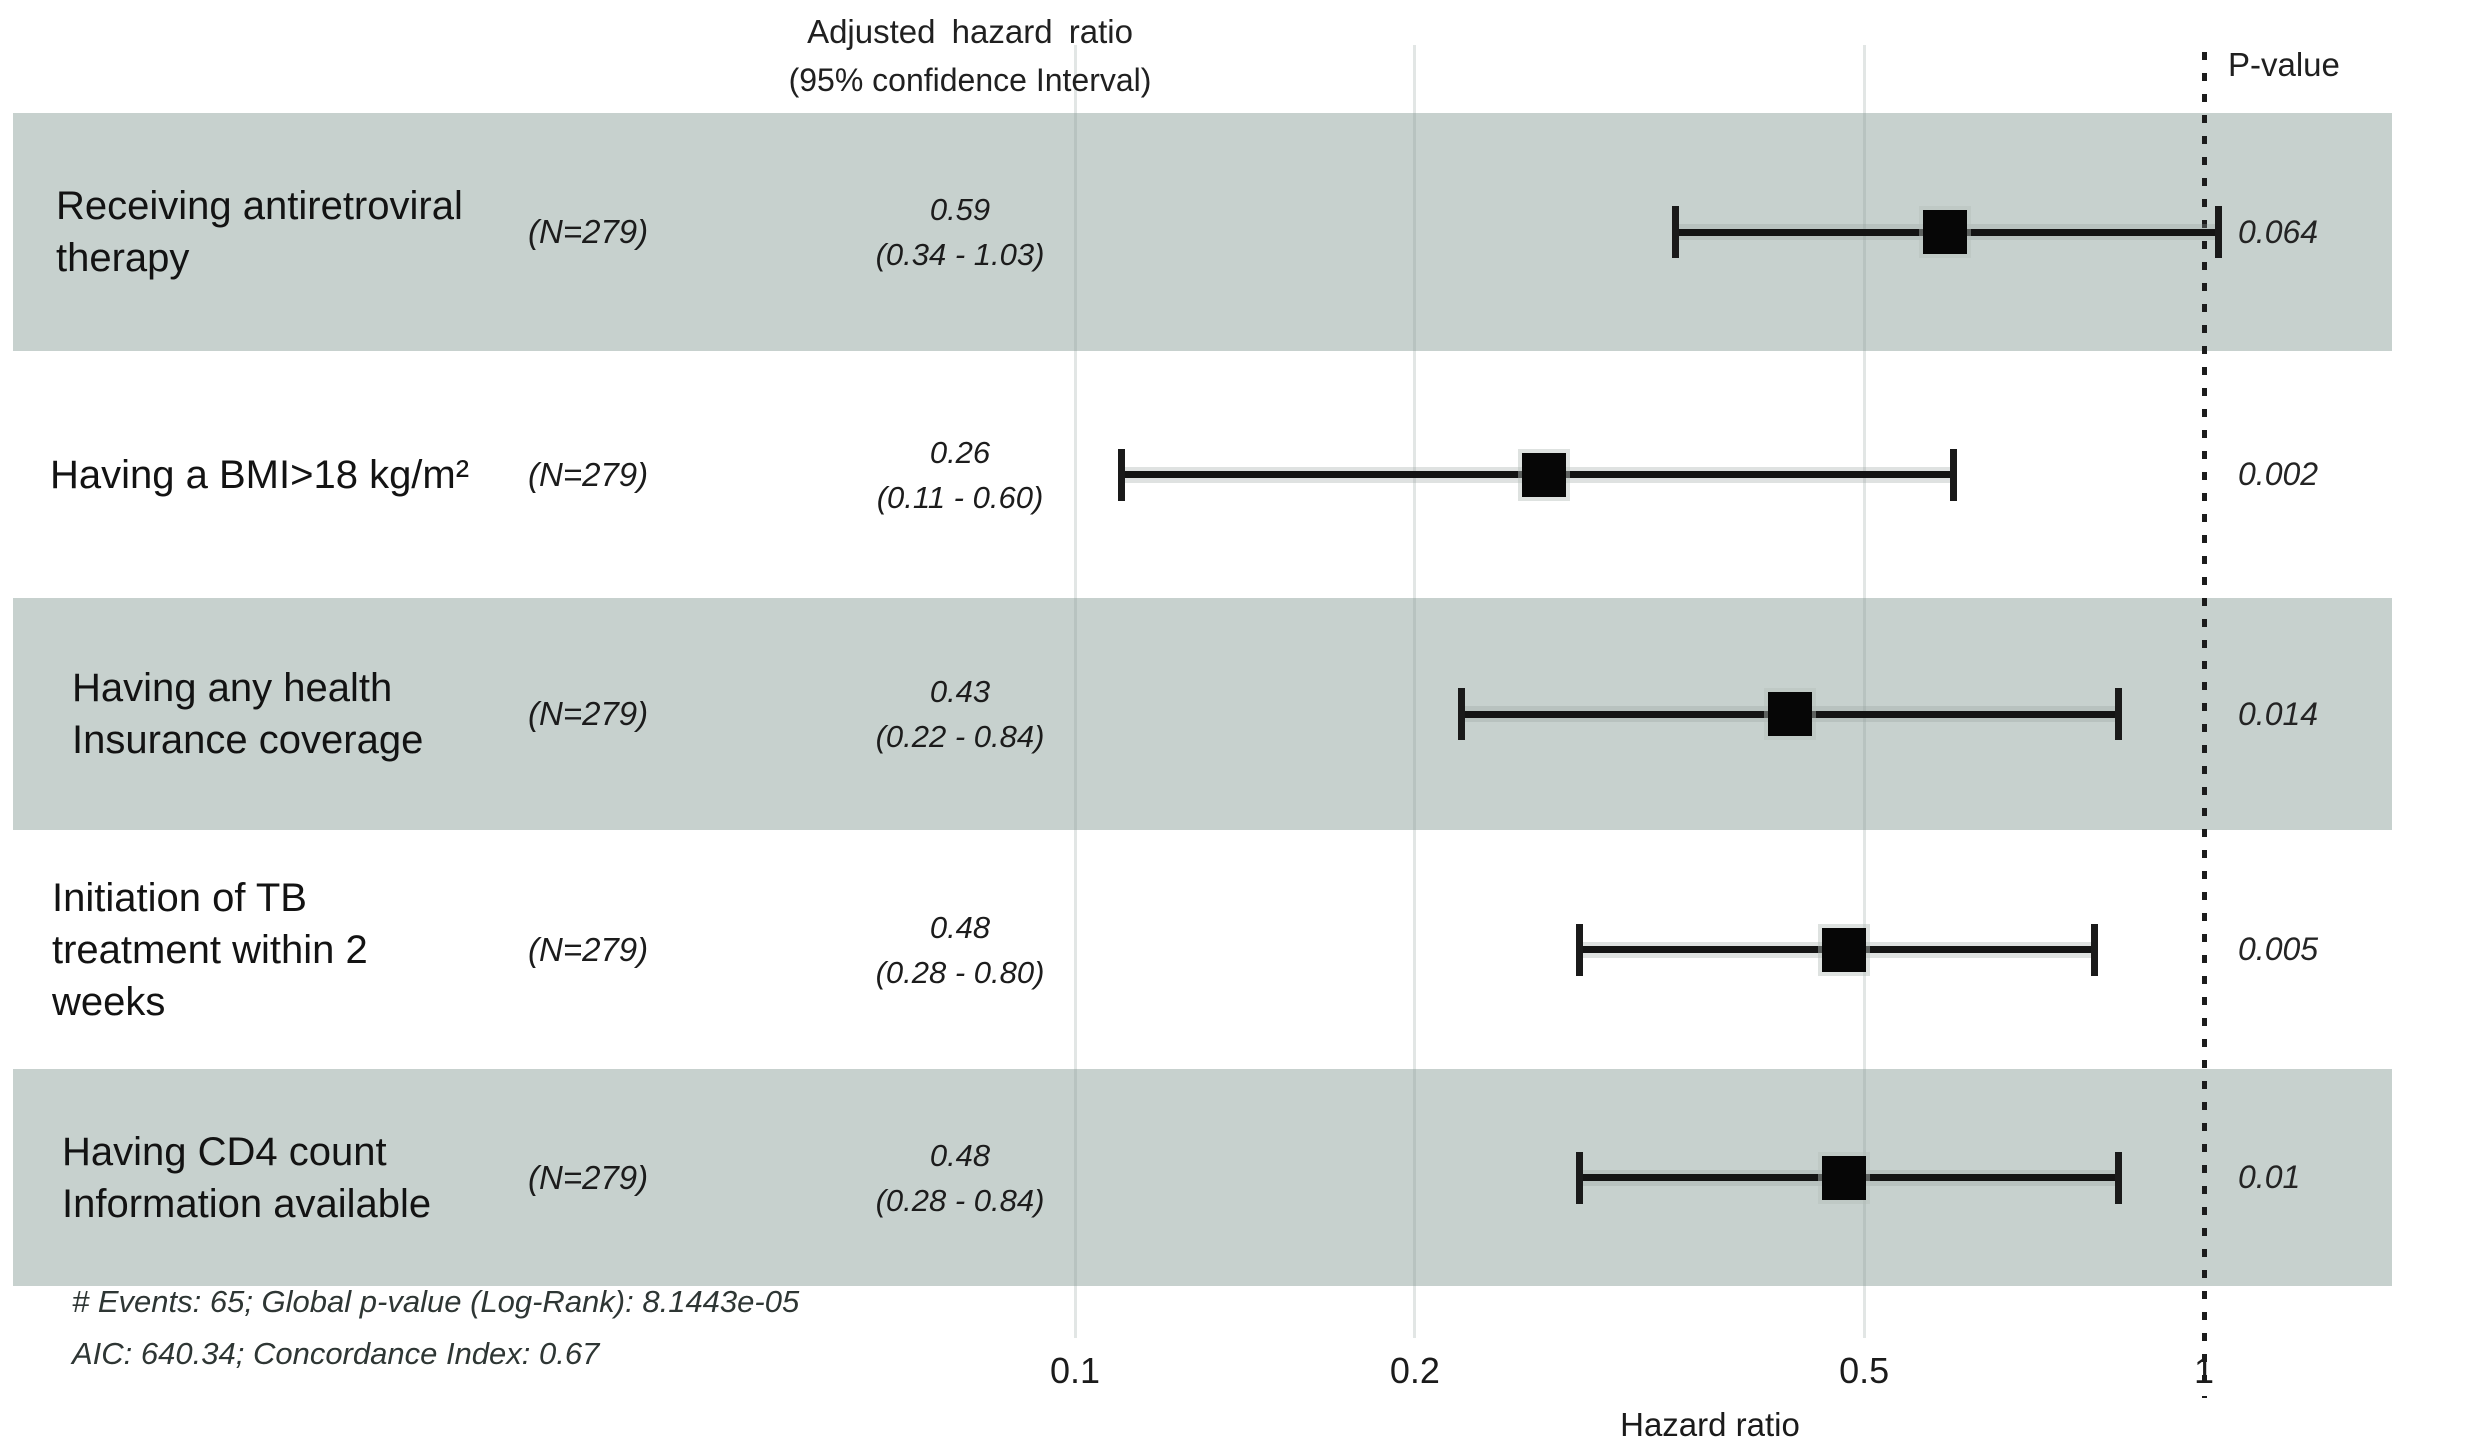 This screenshot has width=2480, height=1452. Describe the element at coordinates (970, 31) in the screenshot. I see `chart-title: Adjusted hazard ratio` at that location.